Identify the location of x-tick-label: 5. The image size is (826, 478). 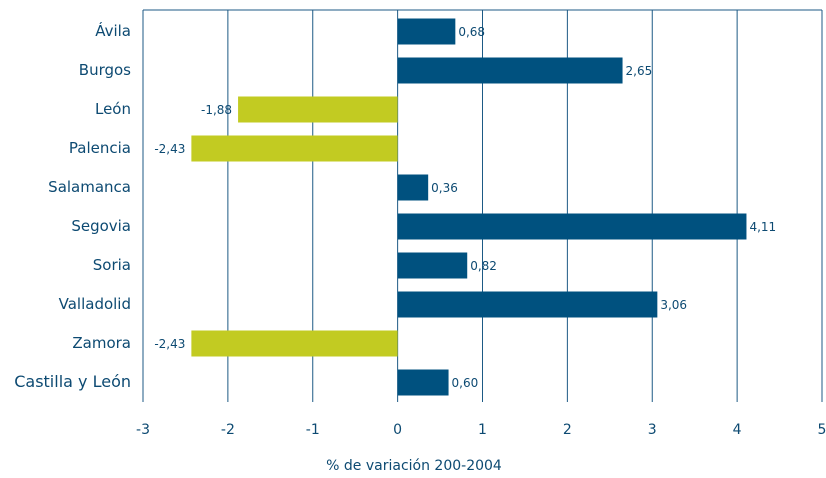
(822, 430).